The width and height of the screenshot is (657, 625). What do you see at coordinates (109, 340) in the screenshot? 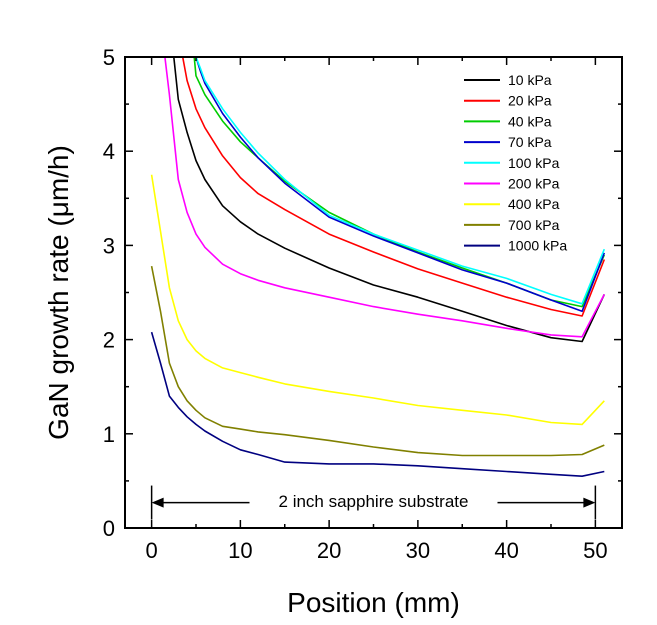
I see `y-tick-label: 2` at bounding box center [109, 340].